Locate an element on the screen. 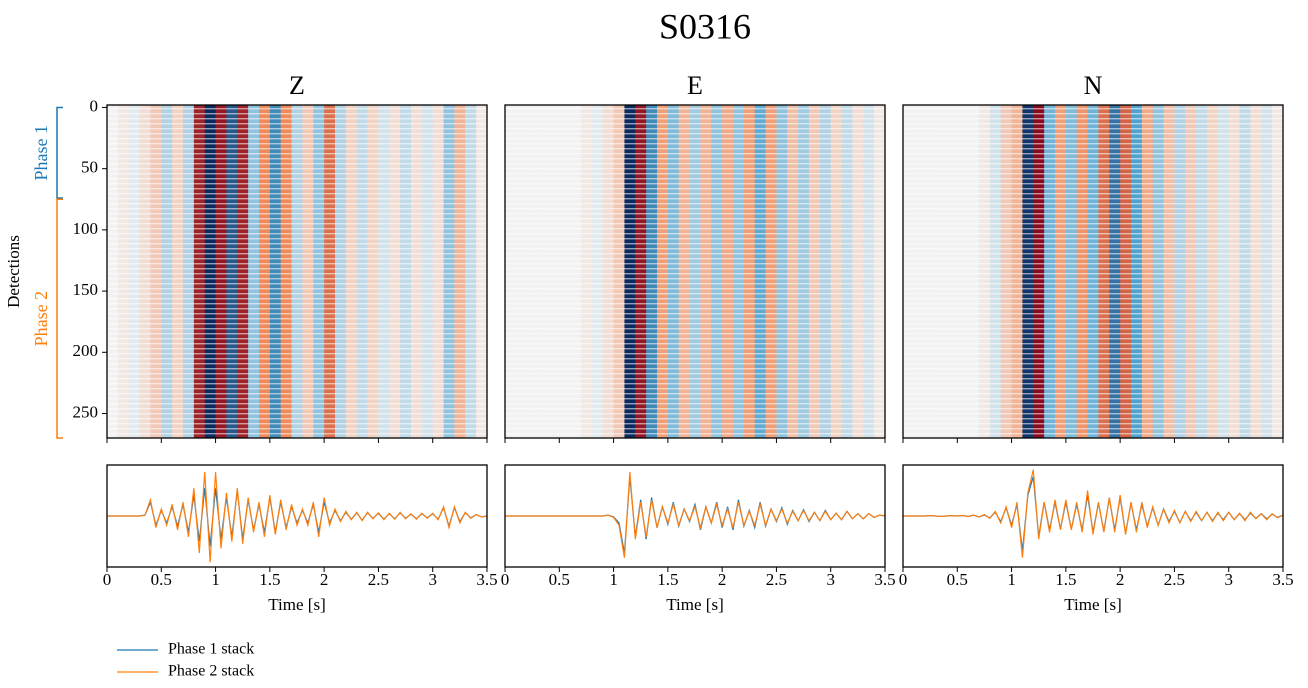 The image size is (1308, 688). figure-title: S0316 is located at coordinates (705, 26).